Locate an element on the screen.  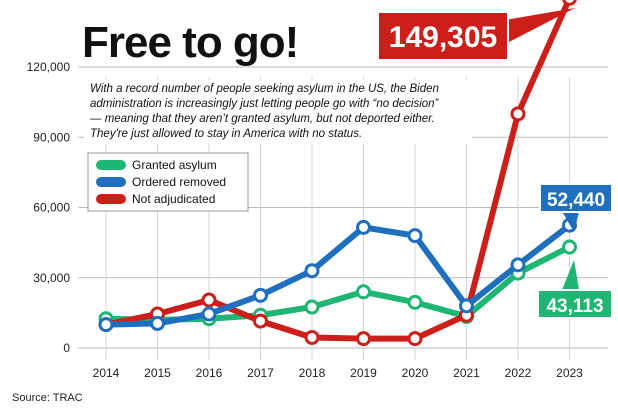
x-tick-label: 2017 is located at coordinates (260, 373).